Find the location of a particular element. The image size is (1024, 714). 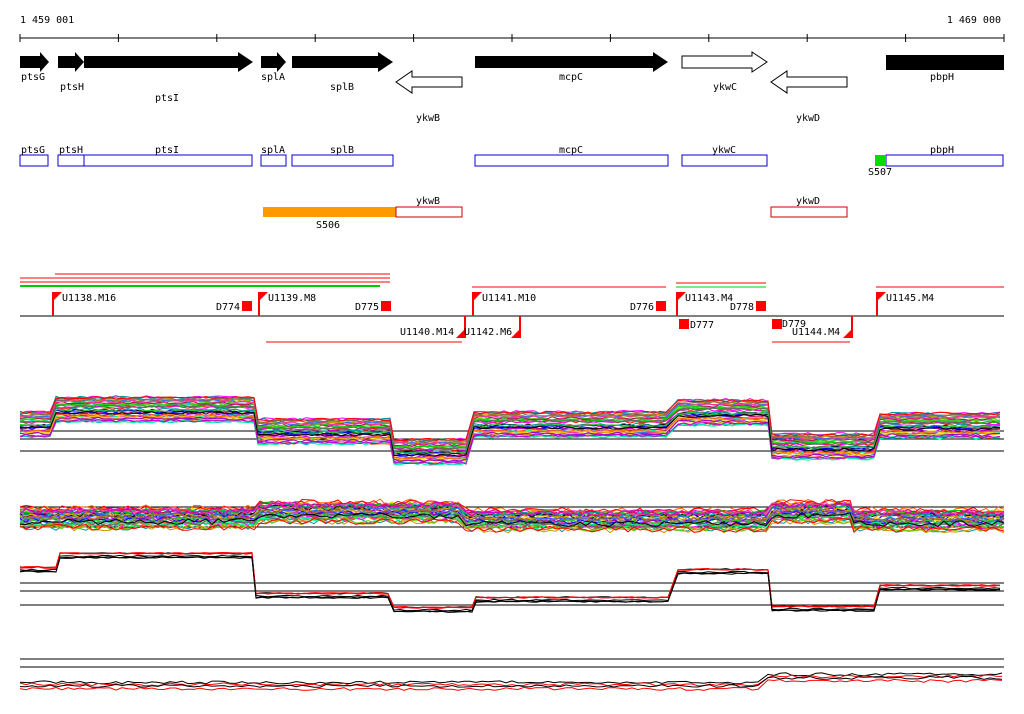

summary-panel-antisense is located at coordinates (511, 674).